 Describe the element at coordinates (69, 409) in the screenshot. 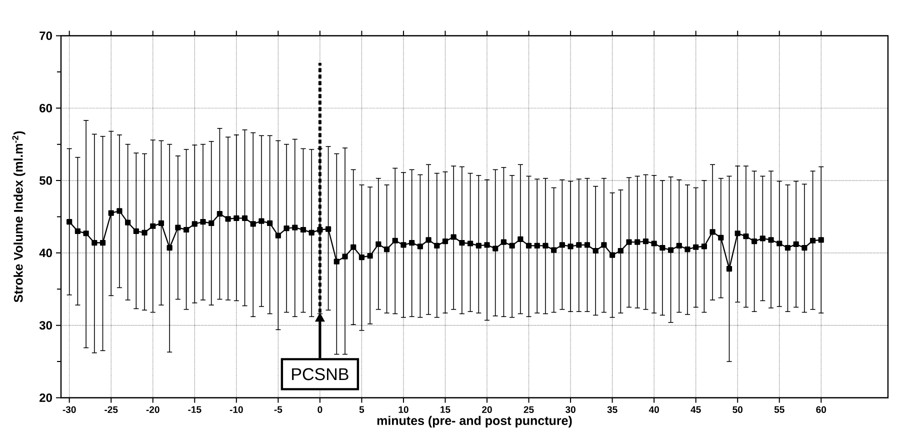

I see `x-tick-label: -30` at that location.